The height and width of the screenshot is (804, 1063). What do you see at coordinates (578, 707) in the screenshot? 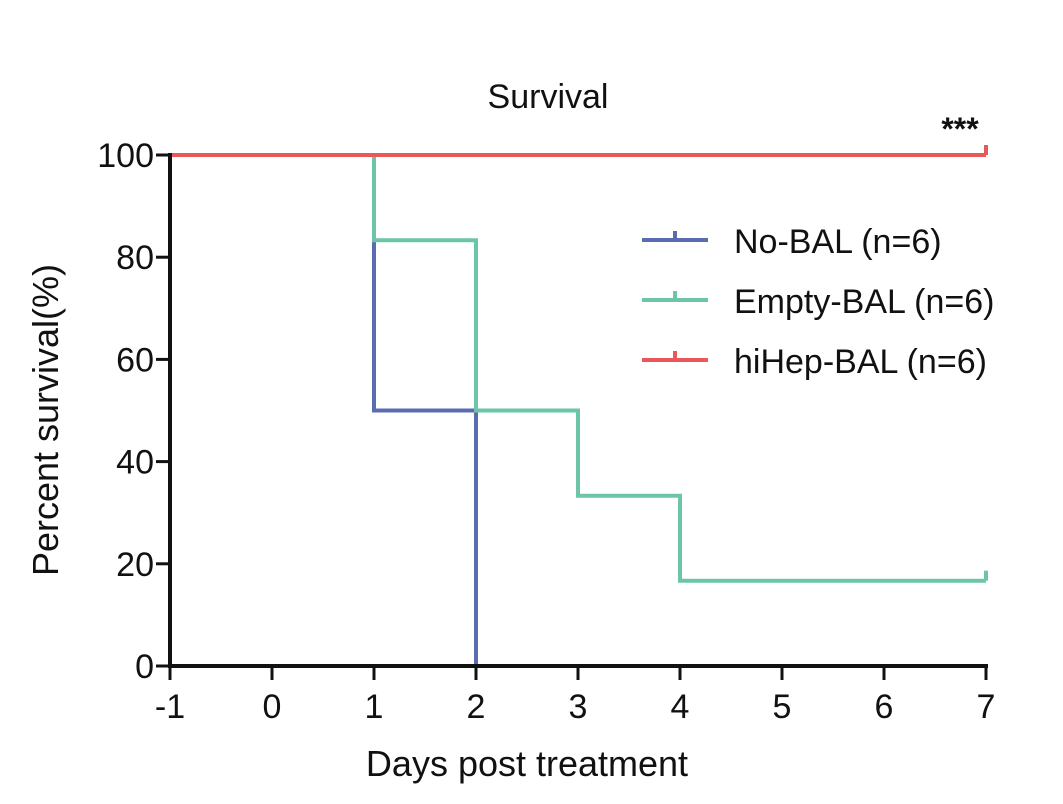
I see `x-tick-label: 3` at bounding box center [578, 707].